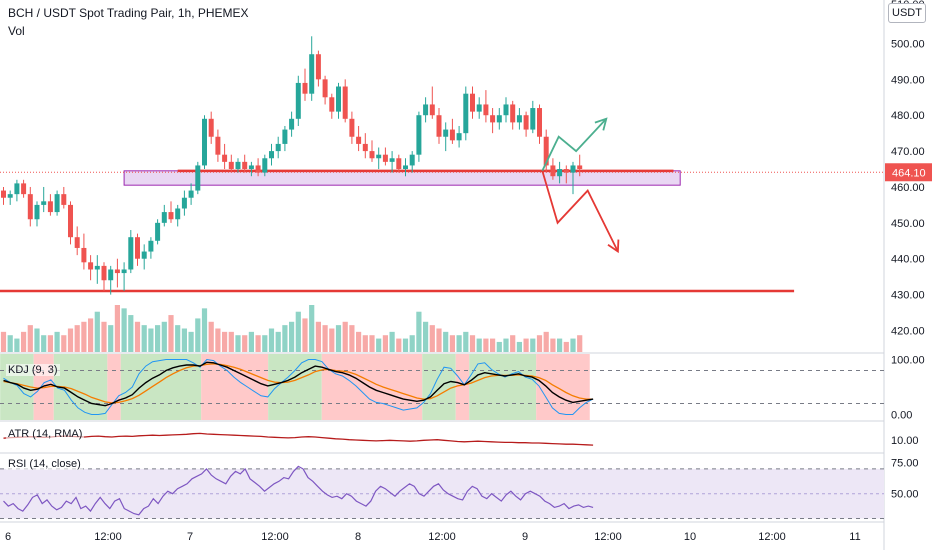 The height and width of the screenshot is (555, 932). I want to click on volume-label: Vol, so click(16, 31).